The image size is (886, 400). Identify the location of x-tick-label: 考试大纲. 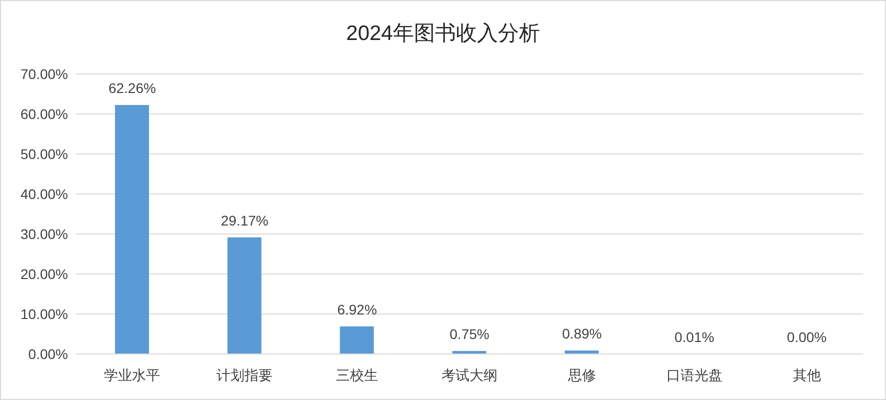
(470, 374).